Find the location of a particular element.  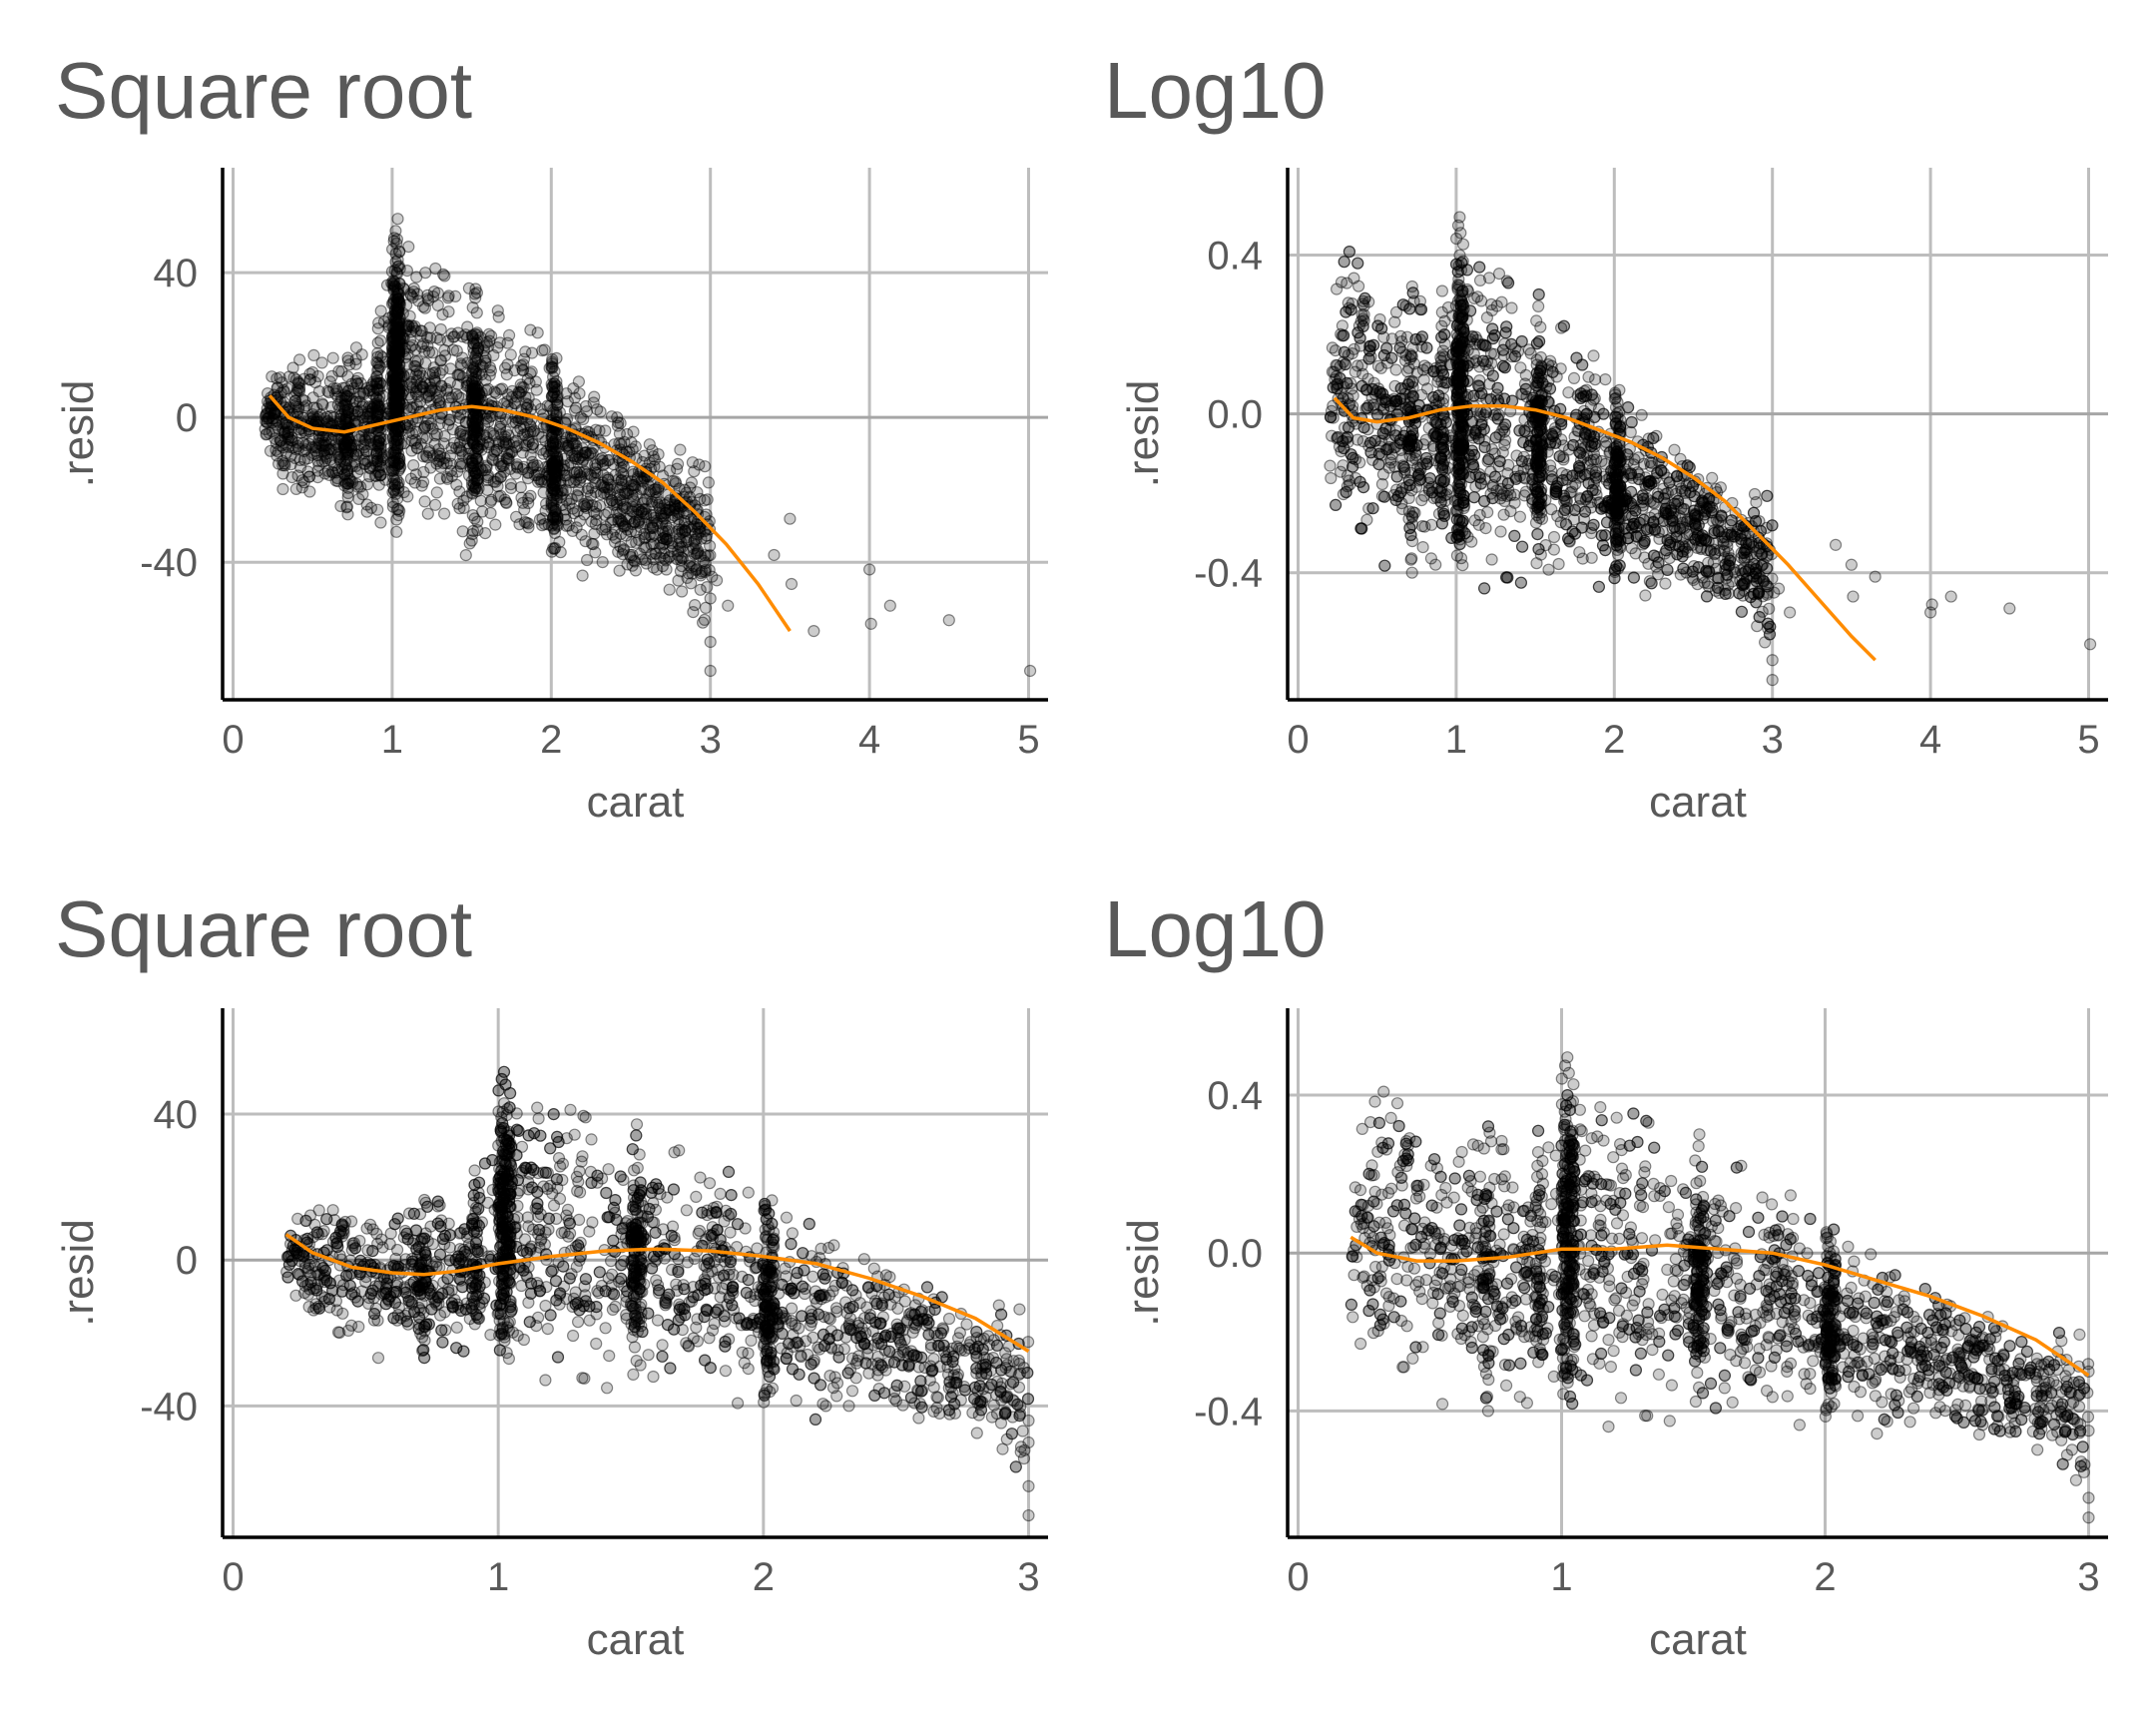

y-tick-label: -40 is located at coordinates (169, 563).